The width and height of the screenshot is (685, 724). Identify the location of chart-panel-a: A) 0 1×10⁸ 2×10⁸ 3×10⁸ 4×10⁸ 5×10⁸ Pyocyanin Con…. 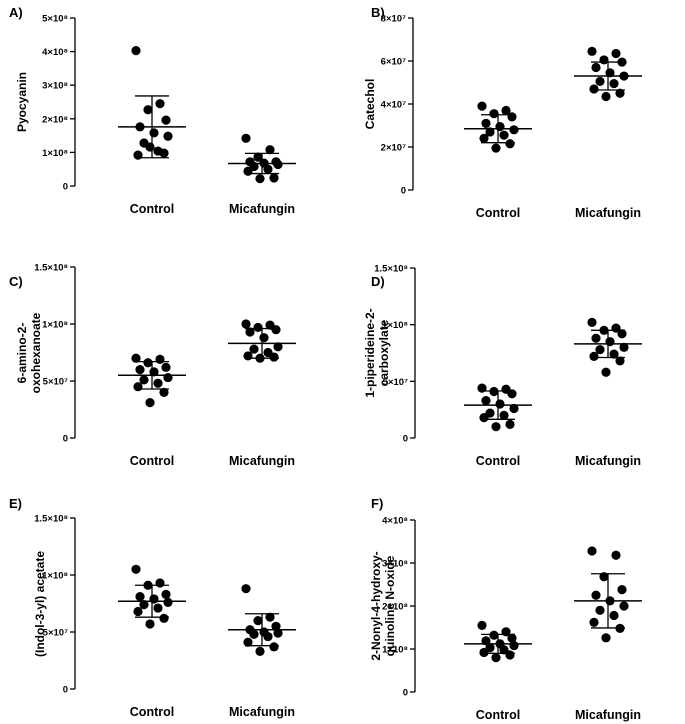
(152, 110).